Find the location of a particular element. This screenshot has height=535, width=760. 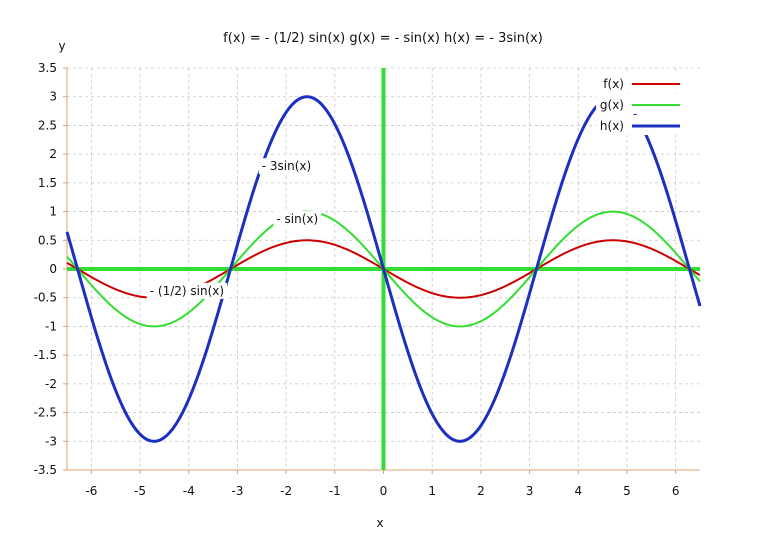

x-tick-label: 2 is located at coordinates (481, 491).